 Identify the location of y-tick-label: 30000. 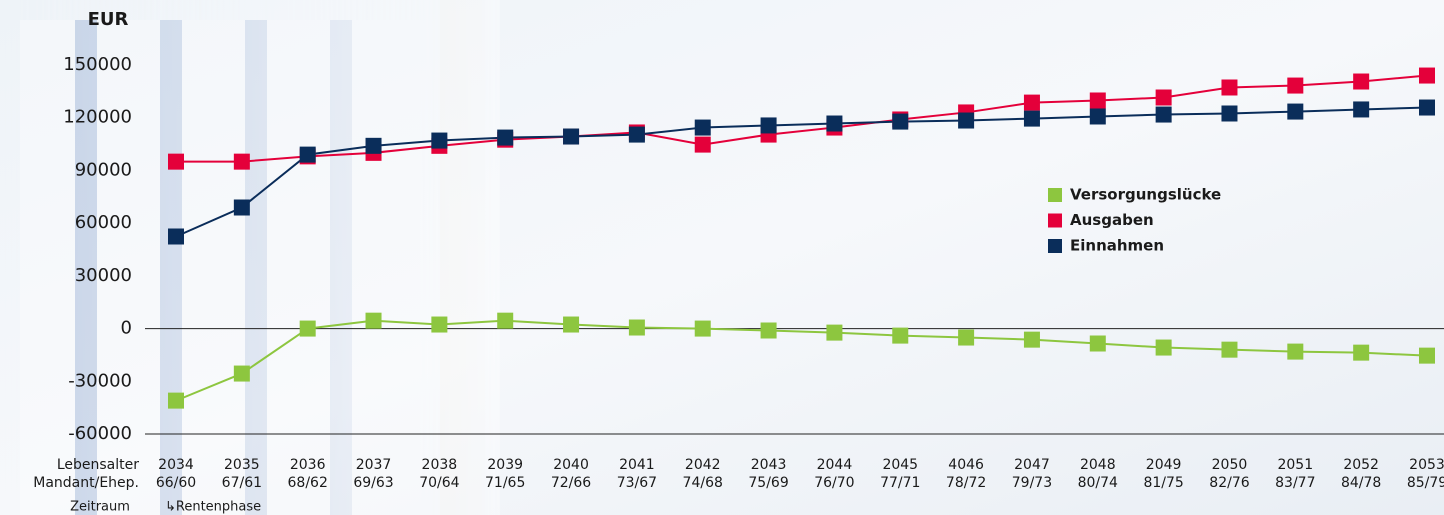
(103, 275).